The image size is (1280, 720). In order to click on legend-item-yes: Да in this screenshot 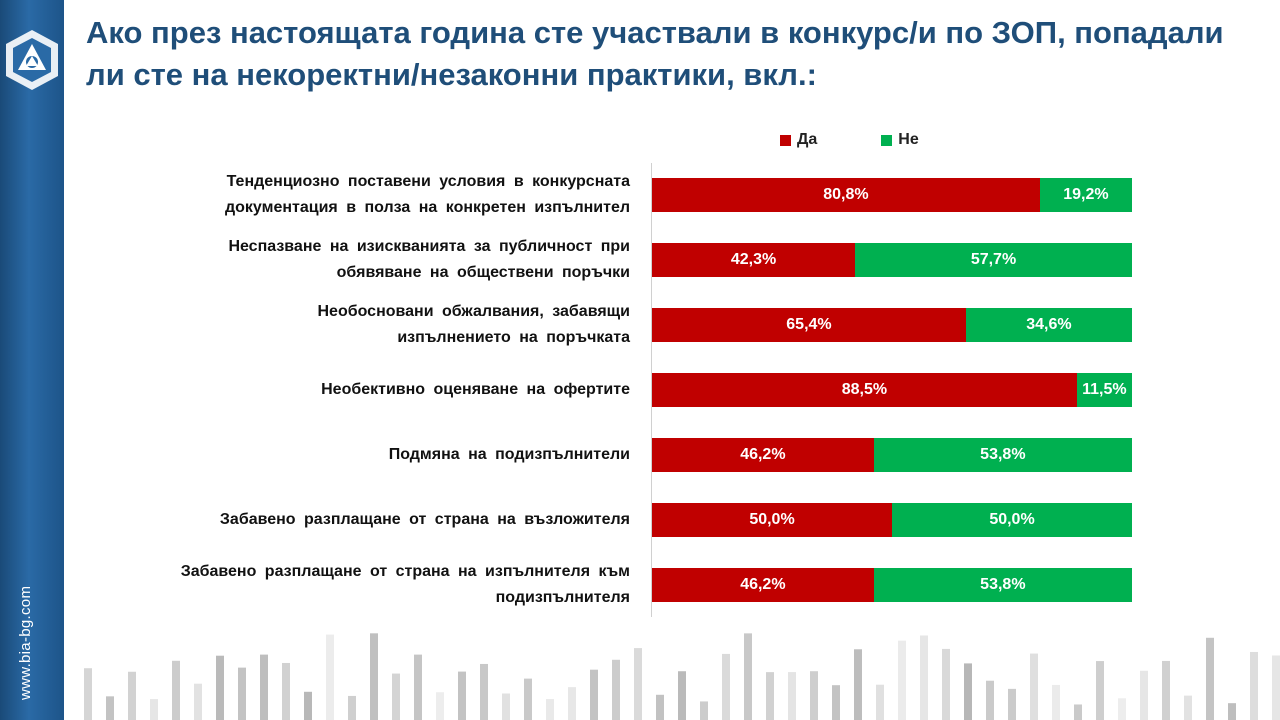, I will do `click(798, 140)`.